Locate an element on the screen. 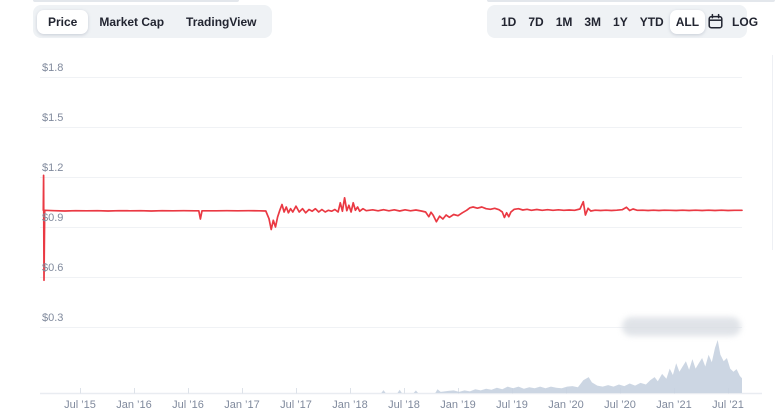  chart-type-toggle-group: Price Market Cap TradingView is located at coordinates (152, 21).